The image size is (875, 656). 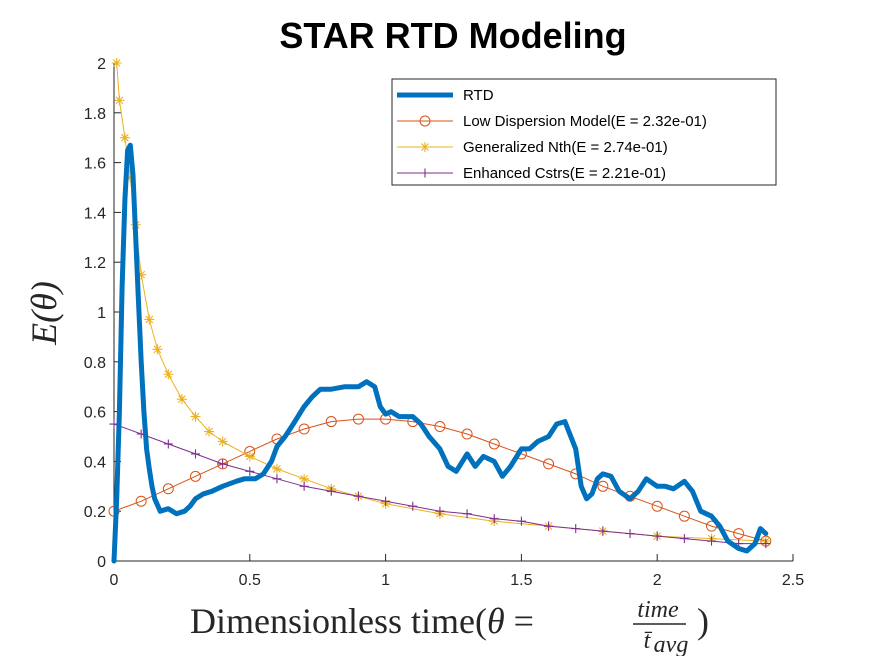 What do you see at coordinates (385, 580) in the screenshot?
I see `x-tick-label: 1` at bounding box center [385, 580].